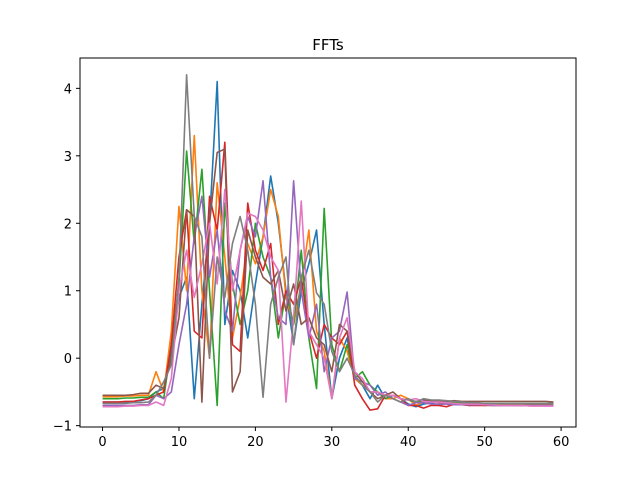  Describe the element at coordinates (561, 442) in the screenshot. I see `x-tick-label: 60` at that location.